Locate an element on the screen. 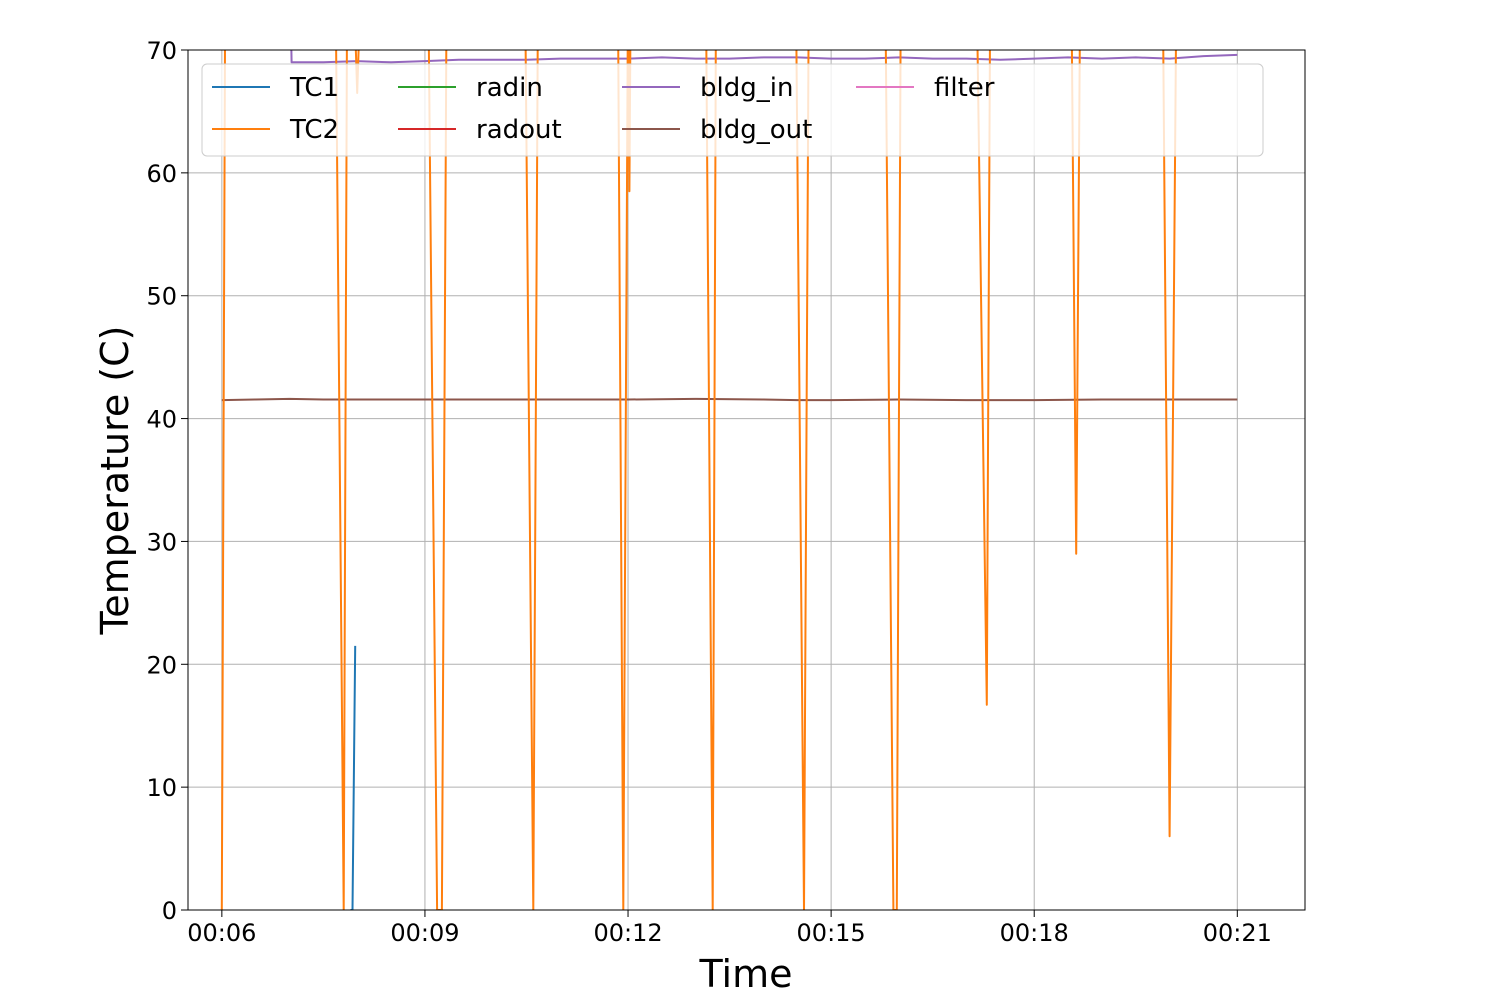 The image size is (1500, 1000). y-tick-label: 20 is located at coordinates (161, 665).